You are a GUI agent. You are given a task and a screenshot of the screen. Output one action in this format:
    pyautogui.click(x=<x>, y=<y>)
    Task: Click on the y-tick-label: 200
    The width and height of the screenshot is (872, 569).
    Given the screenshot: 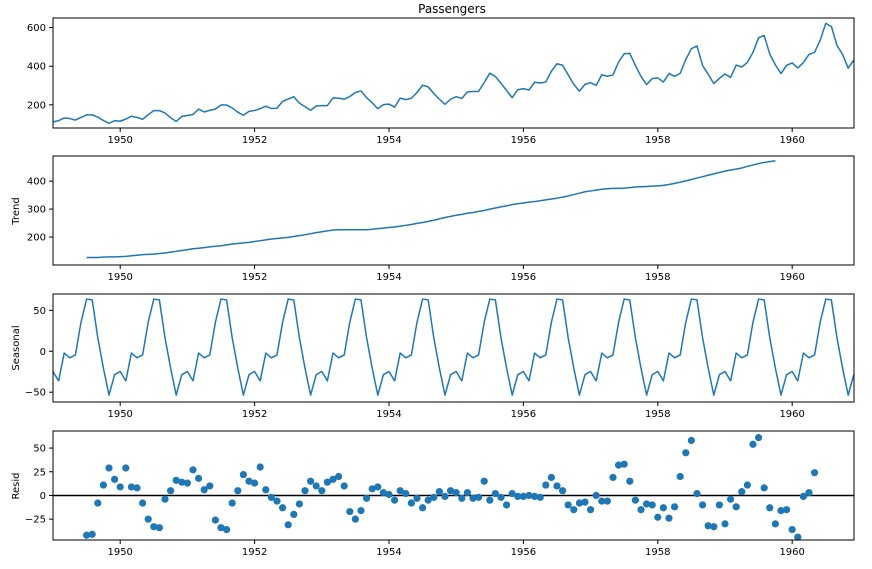 What is the action you would take?
    pyautogui.click(x=36, y=238)
    